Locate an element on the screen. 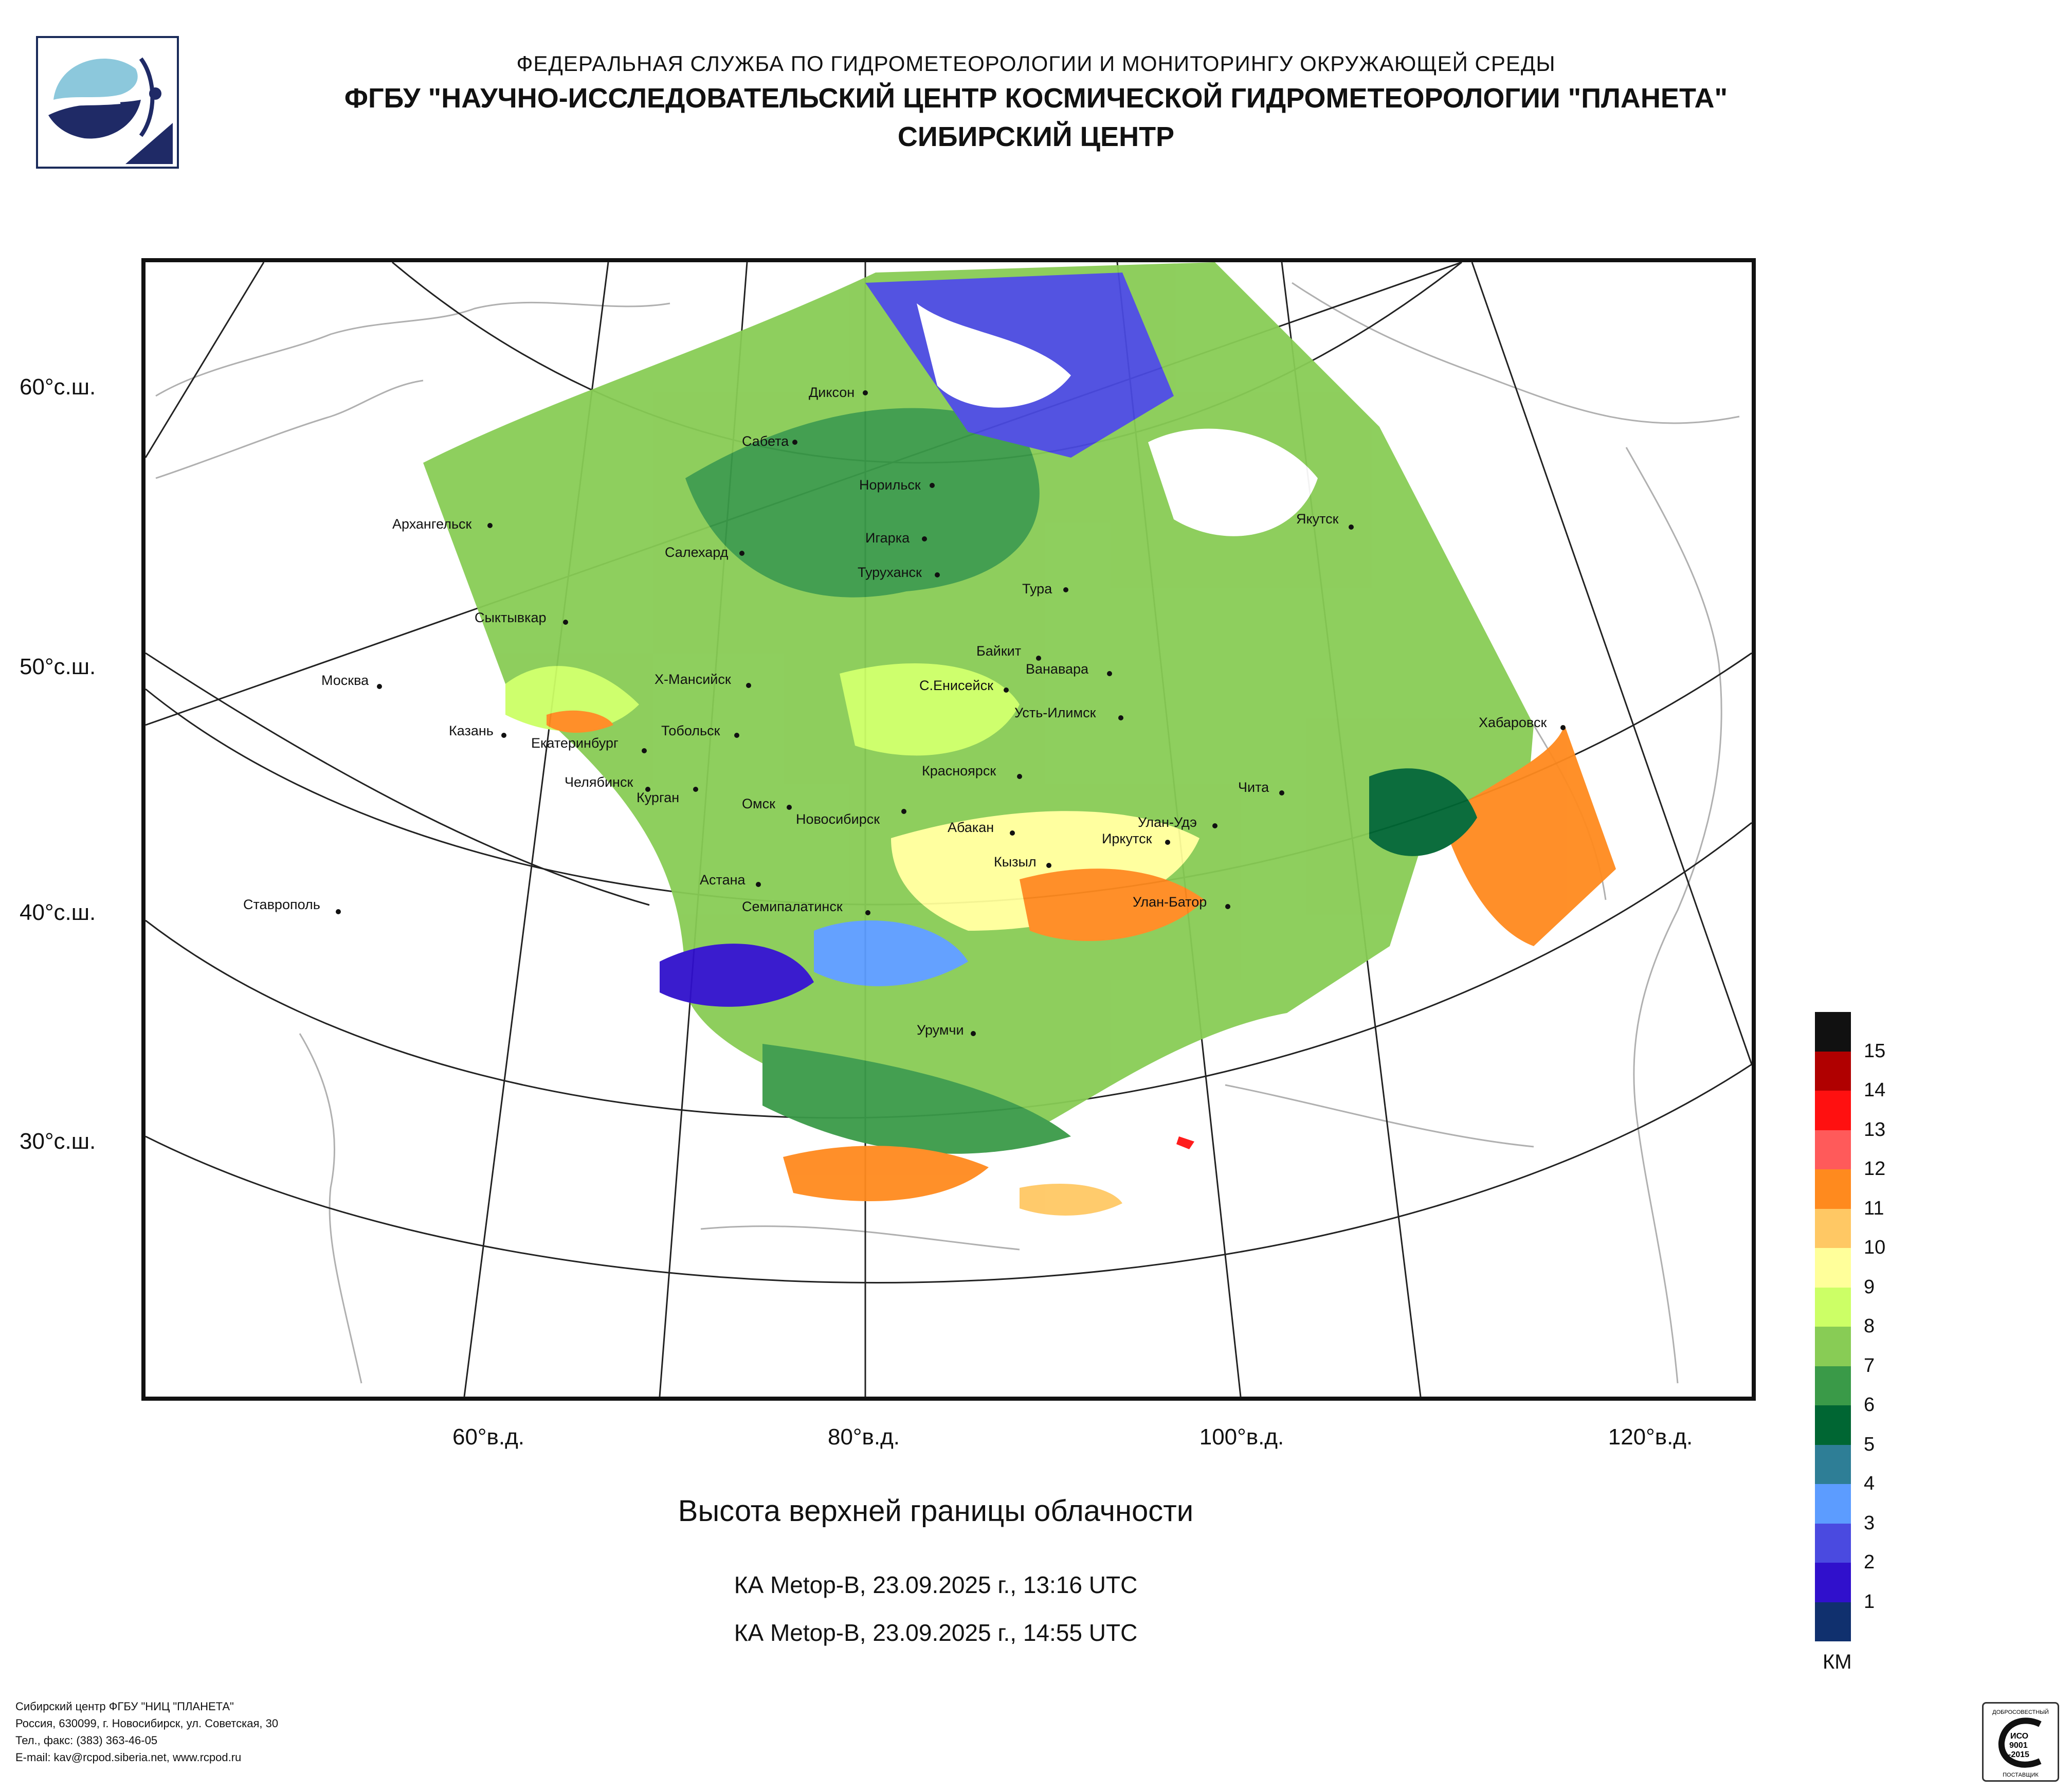 The width and height of the screenshot is (2072, 1791). svg-text: Курган is located at coordinates (658, 797).